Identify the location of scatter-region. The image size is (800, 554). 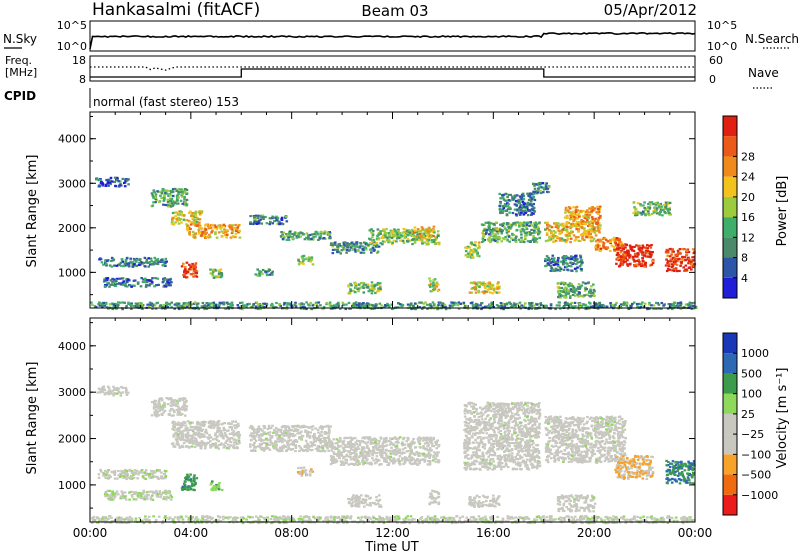
(517, 204).